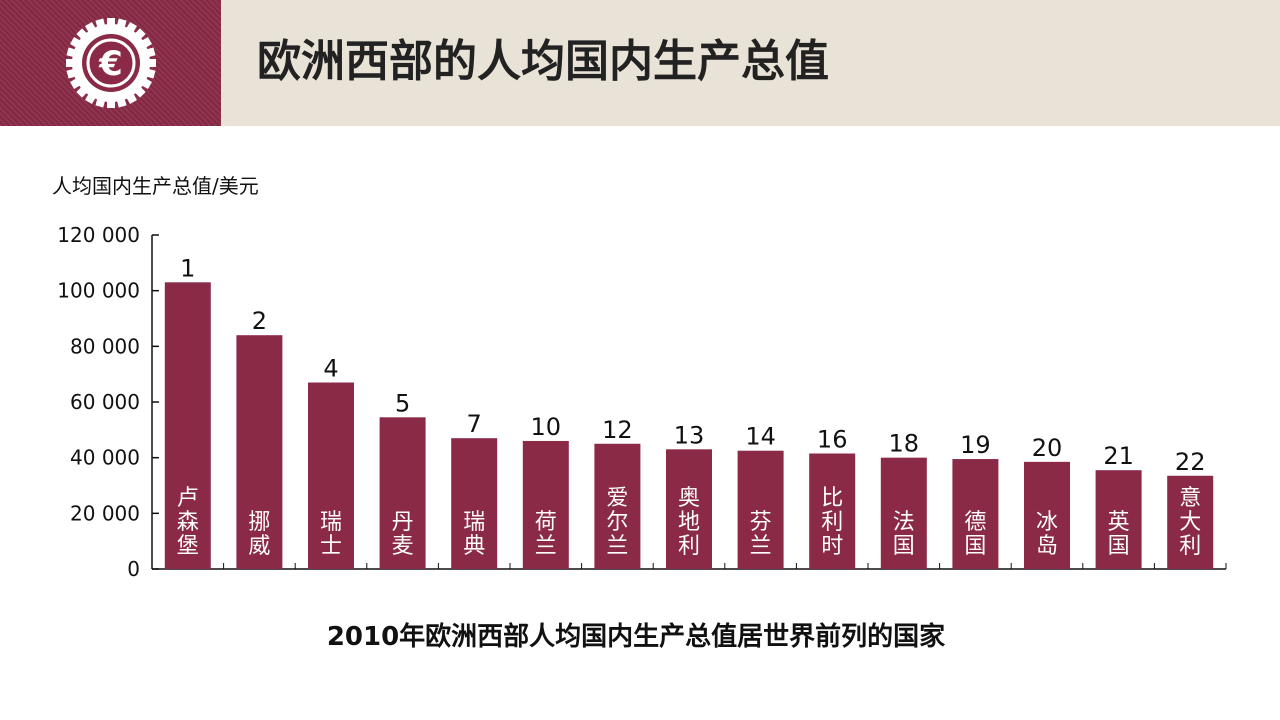  Describe the element at coordinates (188, 522) in the screenshot. I see `category-label: 卢森堡` at that location.